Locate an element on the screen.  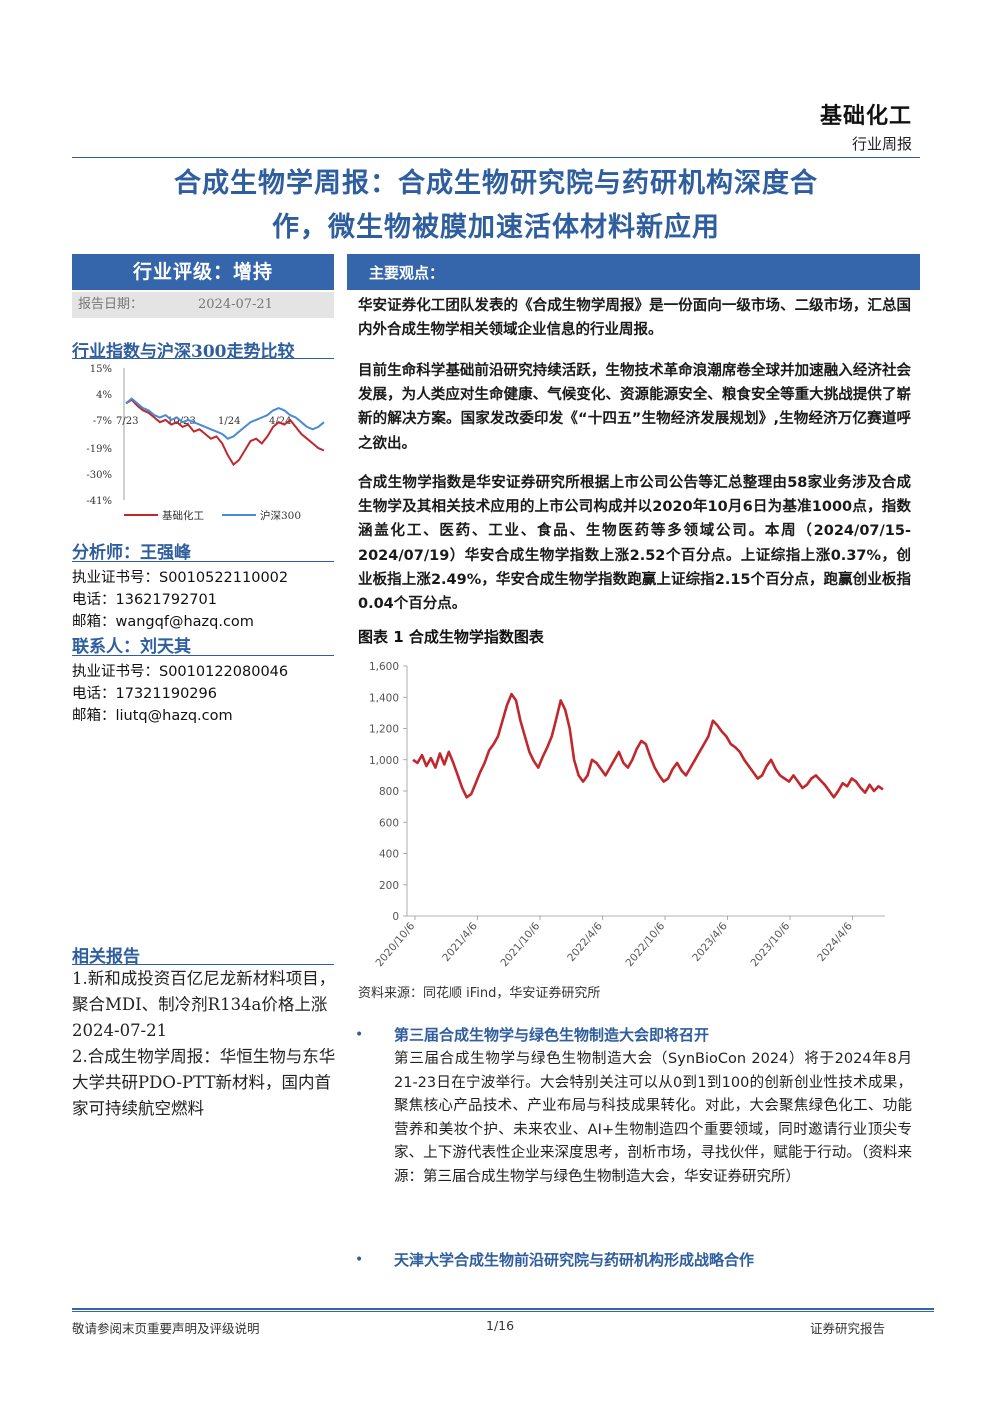
legend-label: 基础化工 is located at coordinates (183, 515).